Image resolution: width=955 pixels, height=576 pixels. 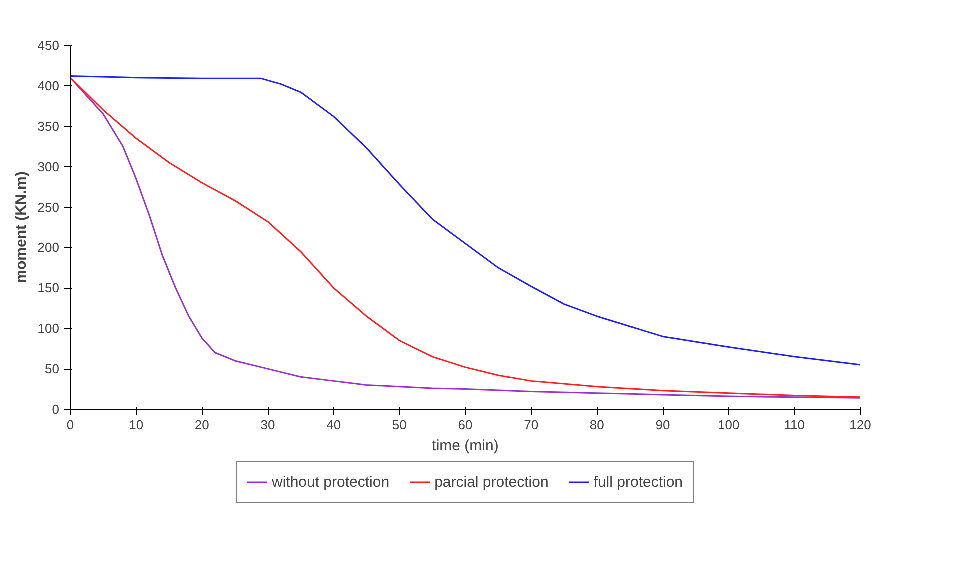 What do you see at coordinates (663, 425) in the screenshot?
I see `x-tick-label: 90` at bounding box center [663, 425].